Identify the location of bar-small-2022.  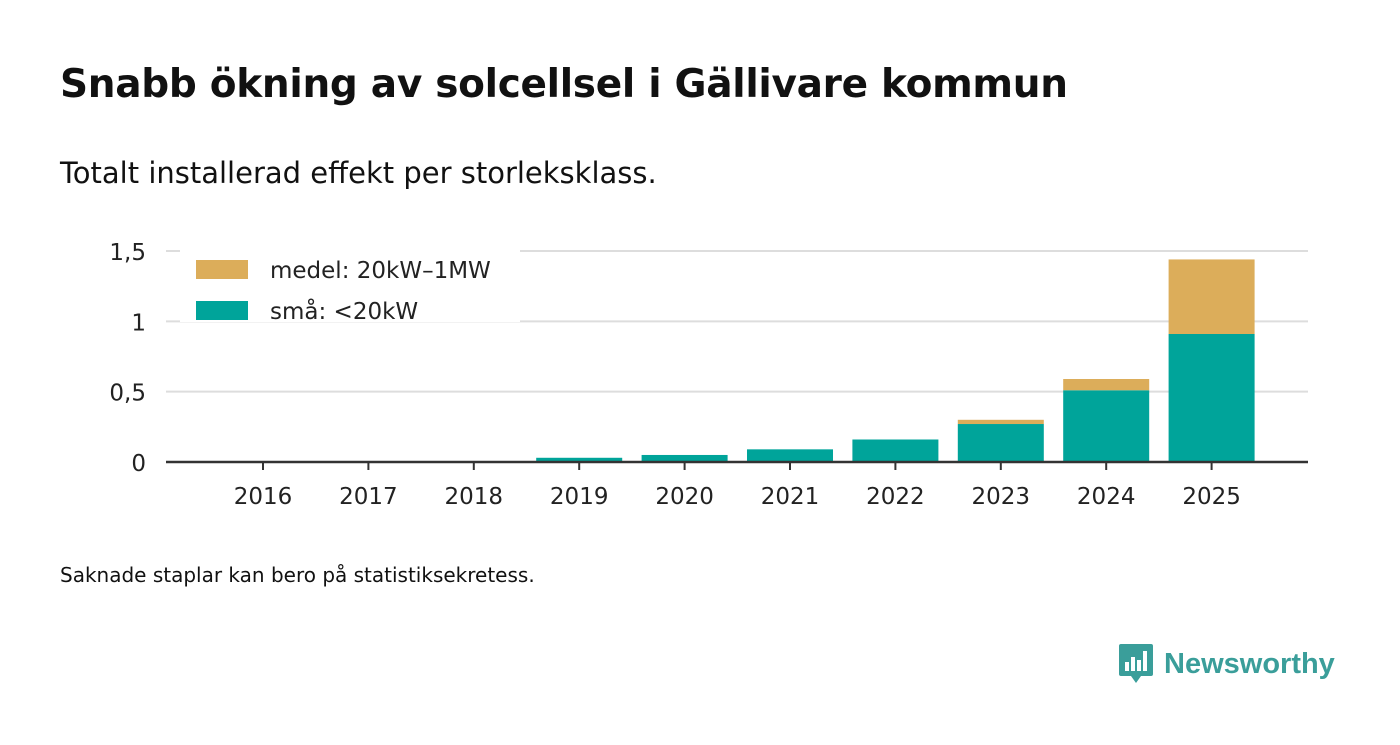
(895, 450).